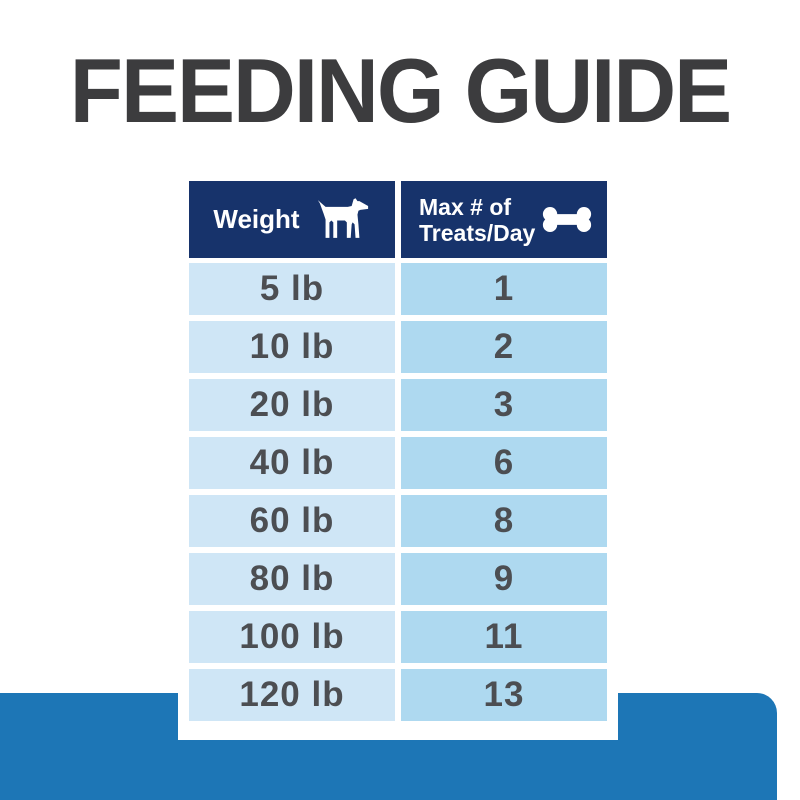  What do you see at coordinates (292, 695) in the screenshot?
I see `weight-cell: 120 lb` at bounding box center [292, 695].